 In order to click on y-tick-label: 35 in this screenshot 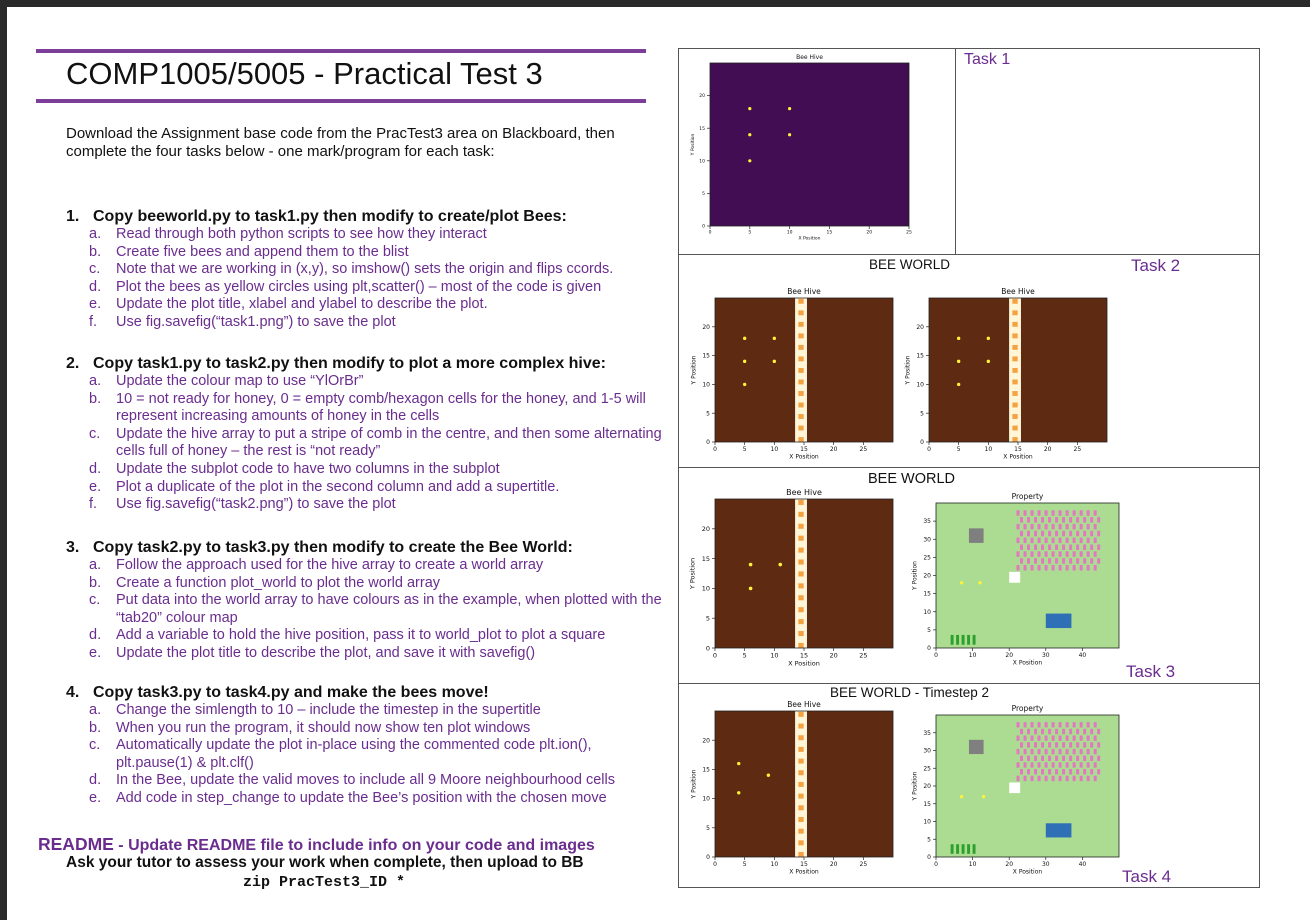, I will do `click(927, 521)`.